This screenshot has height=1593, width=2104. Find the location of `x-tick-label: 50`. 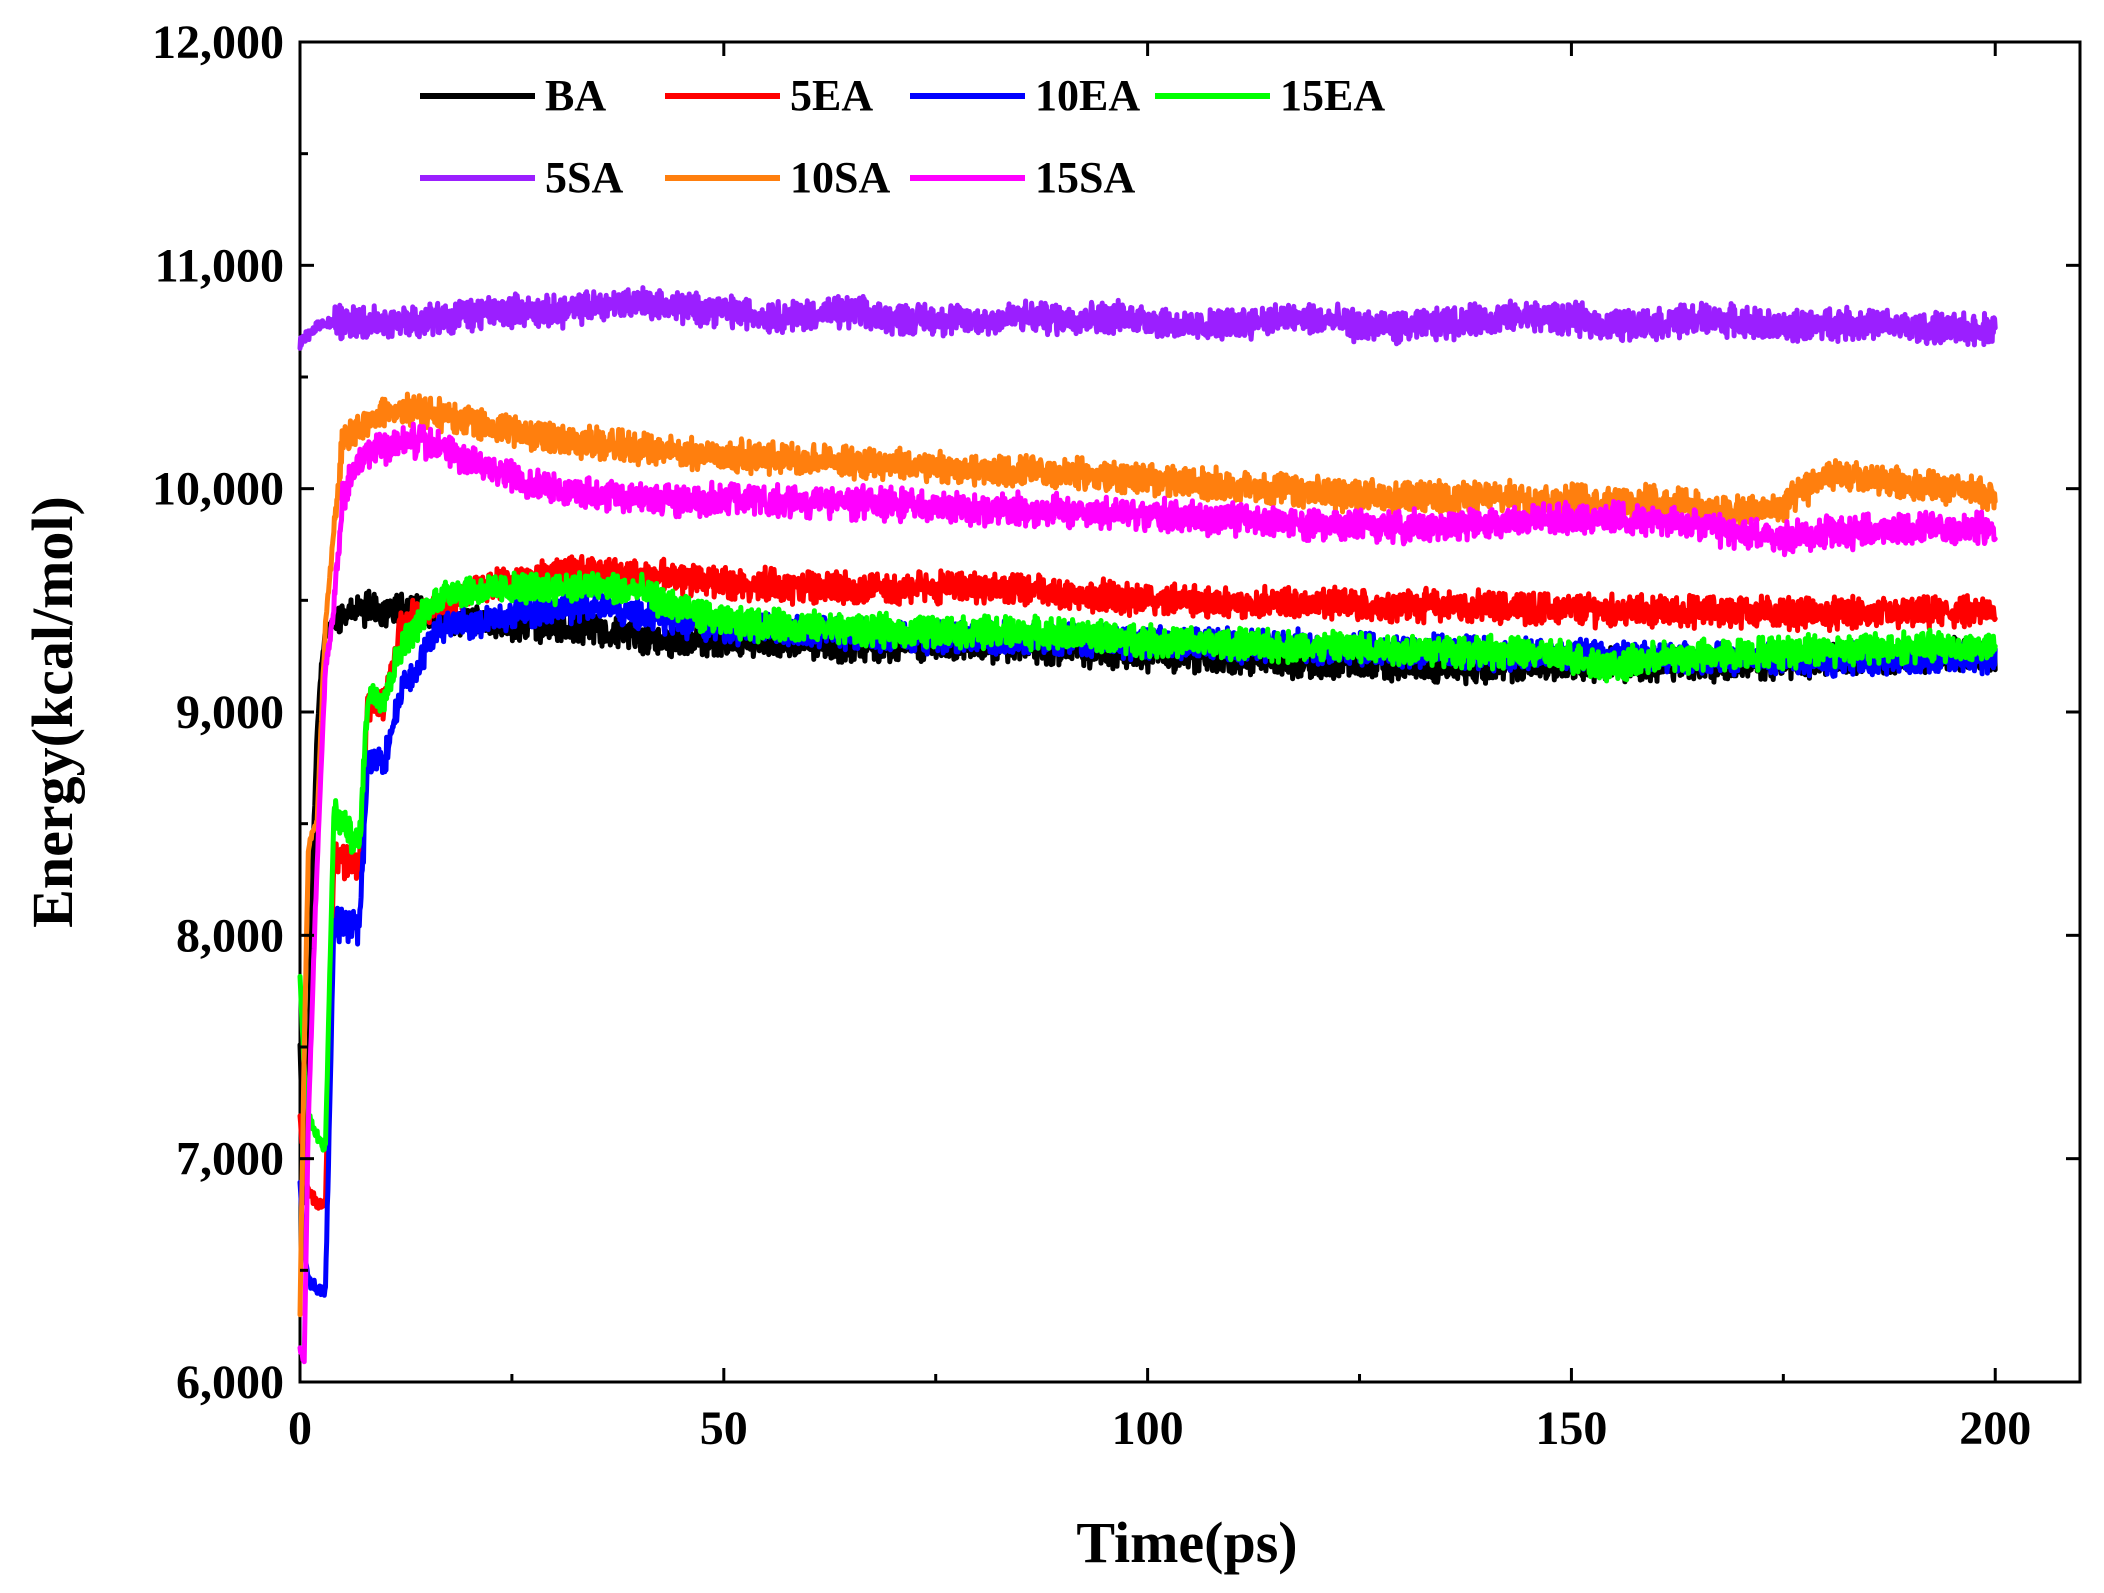

x-tick-label: 50 is located at coordinates (724, 1428).